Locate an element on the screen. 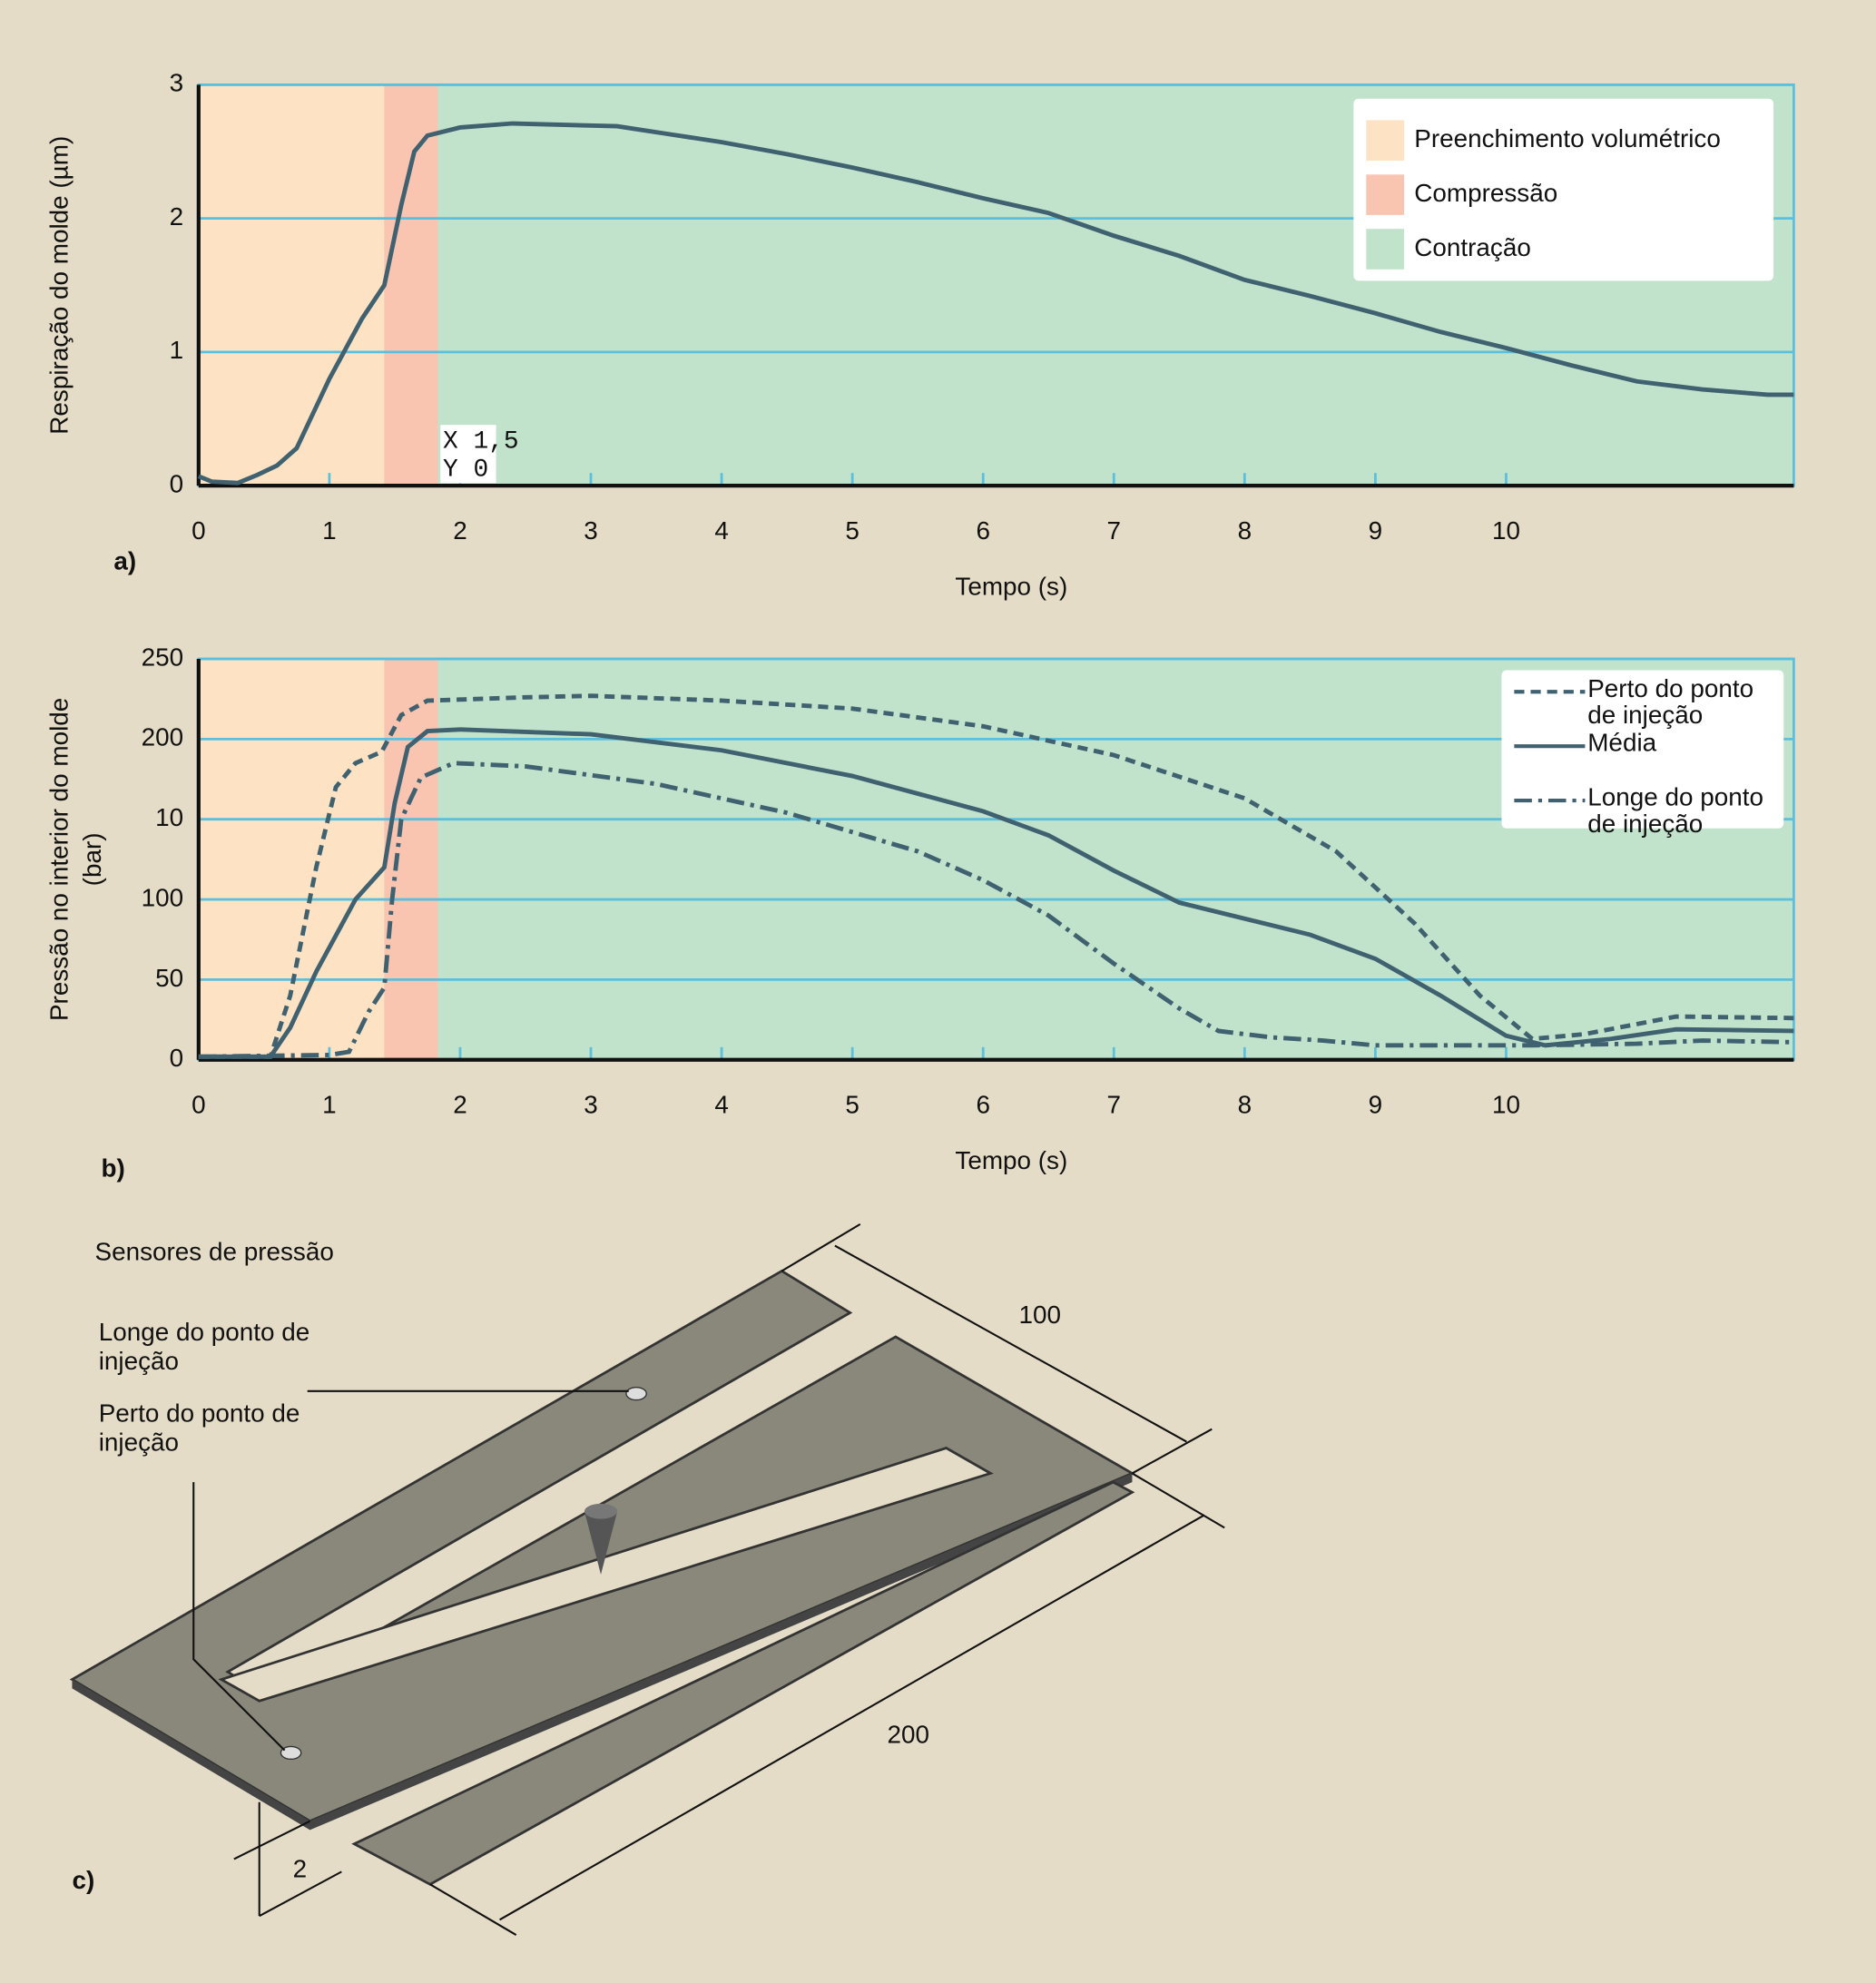  label-box: Longe do ponto de injeção is located at coordinates (204, 1348).